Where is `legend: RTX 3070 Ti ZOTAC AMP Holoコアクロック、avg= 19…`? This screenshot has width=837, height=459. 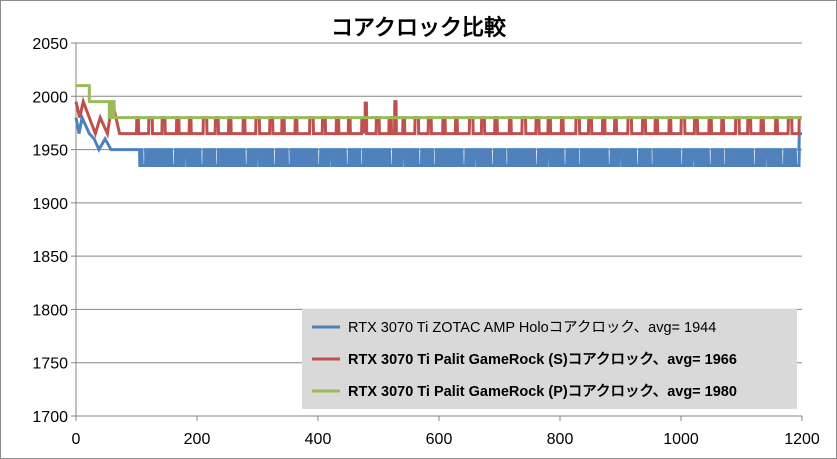
legend: RTX 3070 Ti ZOTAC AMP Holoコアクロック、avg= 19… is located at coordinates (549, 359).